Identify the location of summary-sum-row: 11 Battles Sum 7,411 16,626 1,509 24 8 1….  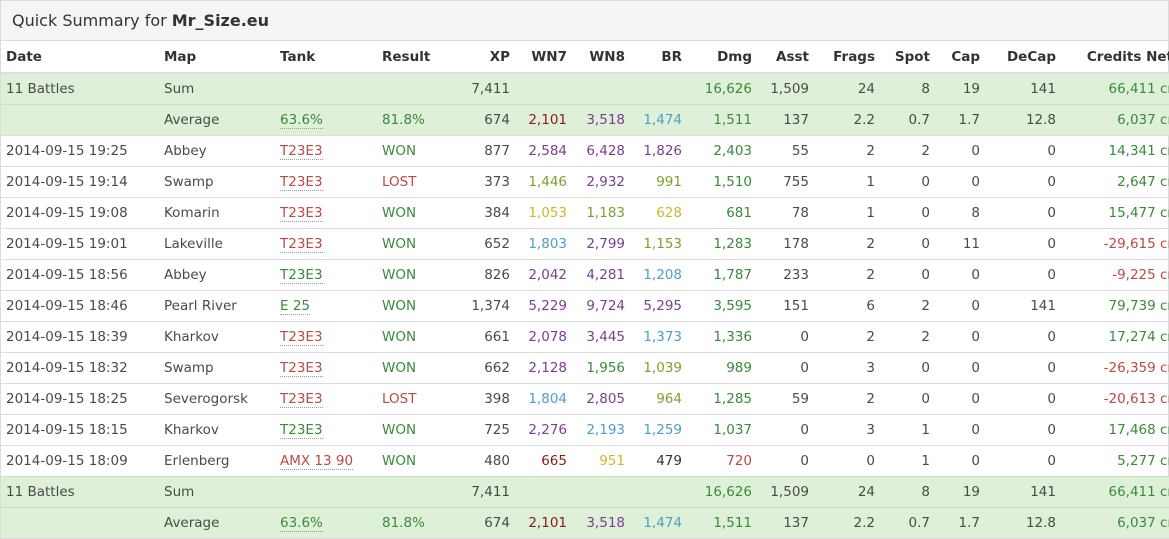
(585, 88).